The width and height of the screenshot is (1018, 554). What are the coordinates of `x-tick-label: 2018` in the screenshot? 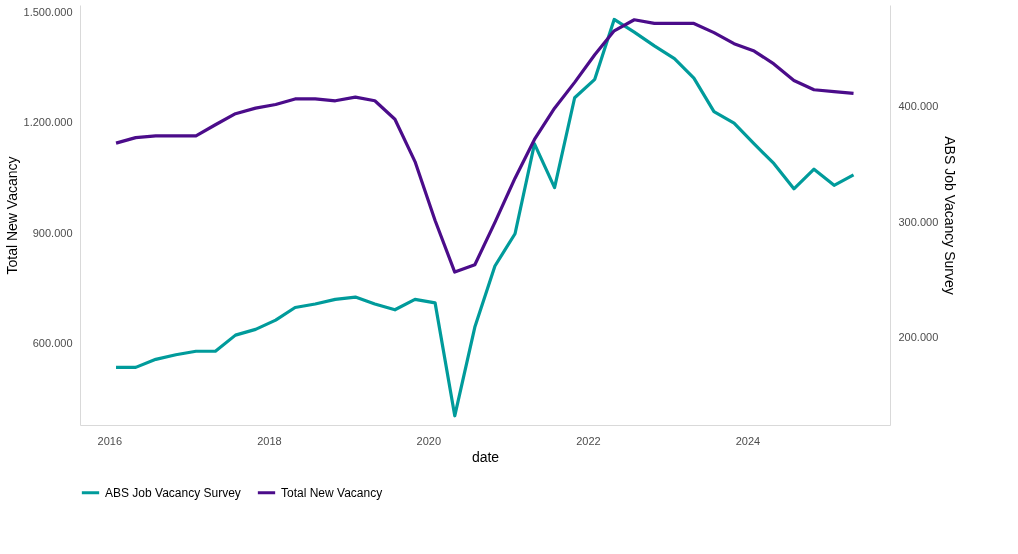 It's located at (269, 440).